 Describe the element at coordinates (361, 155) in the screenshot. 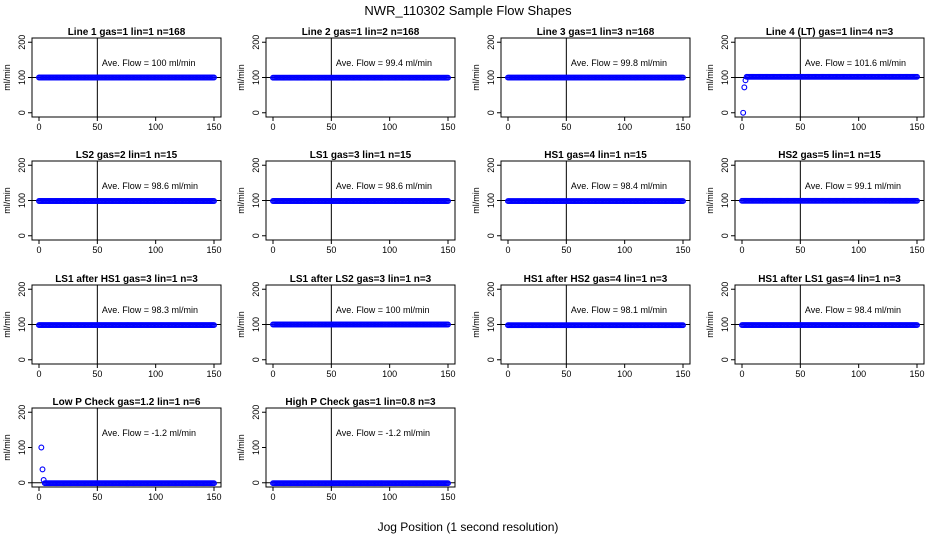

I see `panel-title: LS1 gas=3 lin=1 n=15` at that location.